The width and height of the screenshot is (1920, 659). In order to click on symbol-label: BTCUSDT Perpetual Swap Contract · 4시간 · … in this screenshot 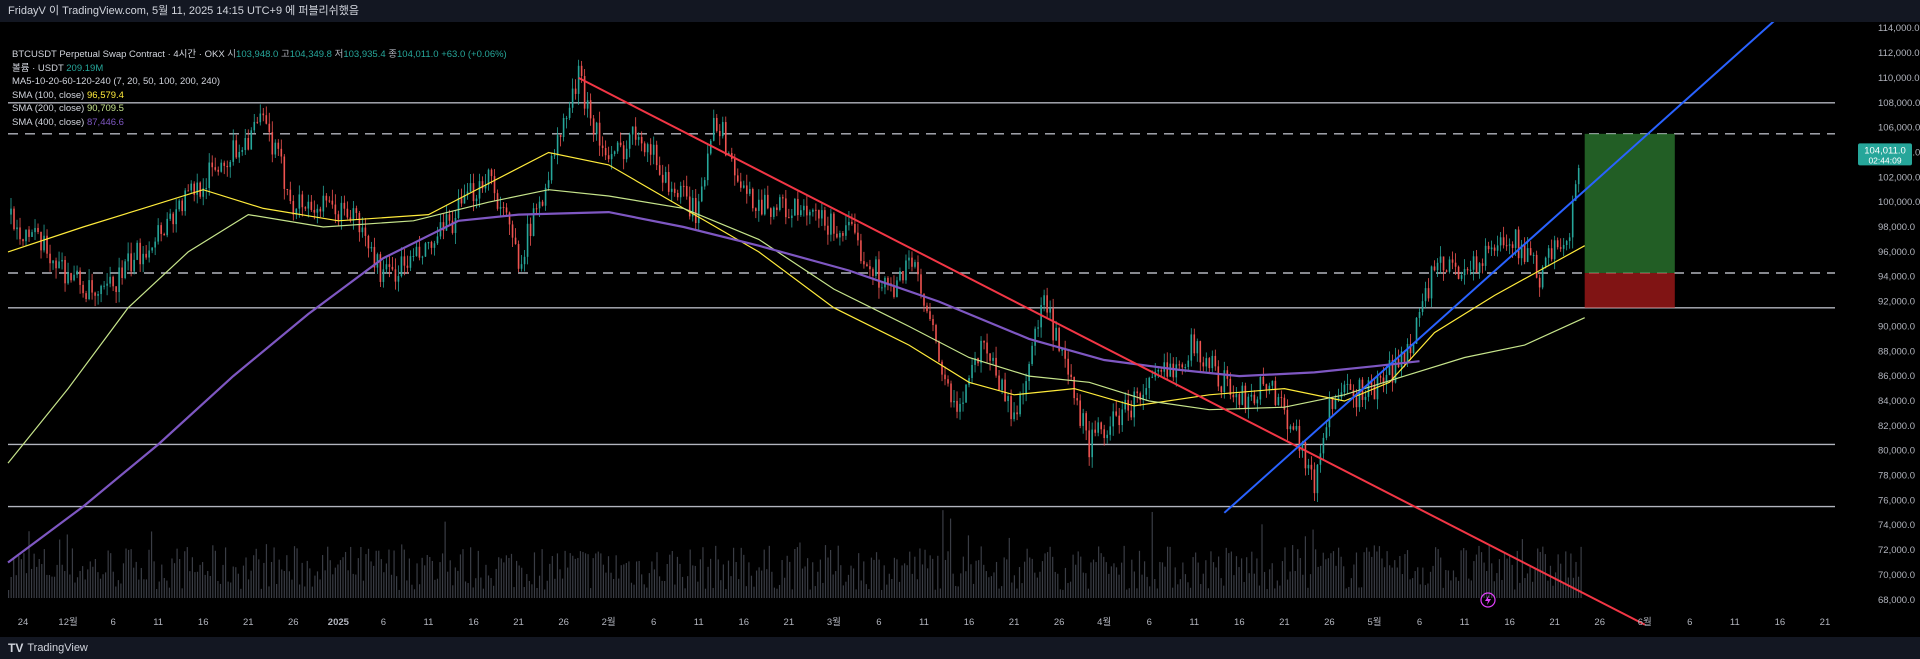, I will do `click(118, 54)`.